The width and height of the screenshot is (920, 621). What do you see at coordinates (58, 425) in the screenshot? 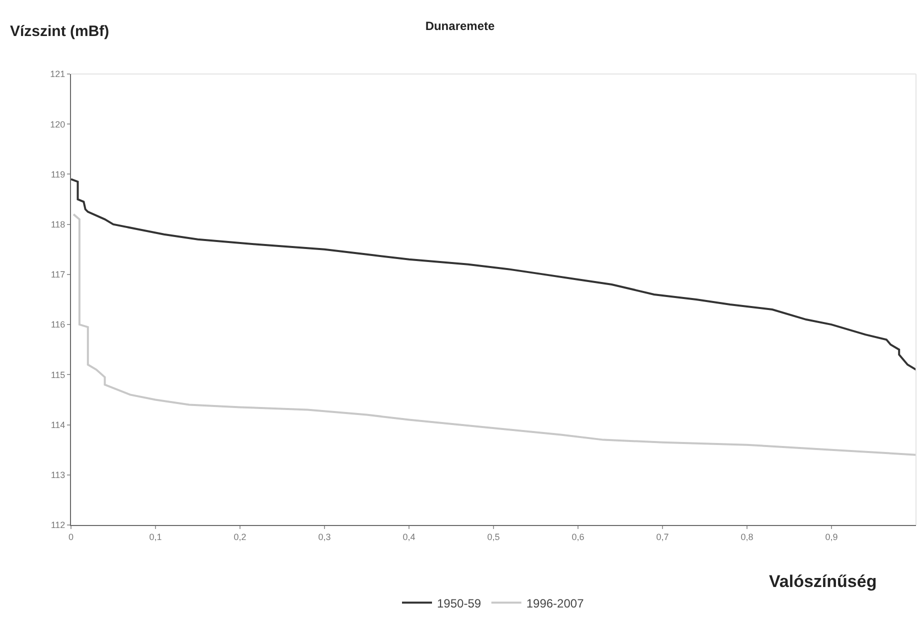
I see `y-tick-label: 114` at bounding box center [58, 425].